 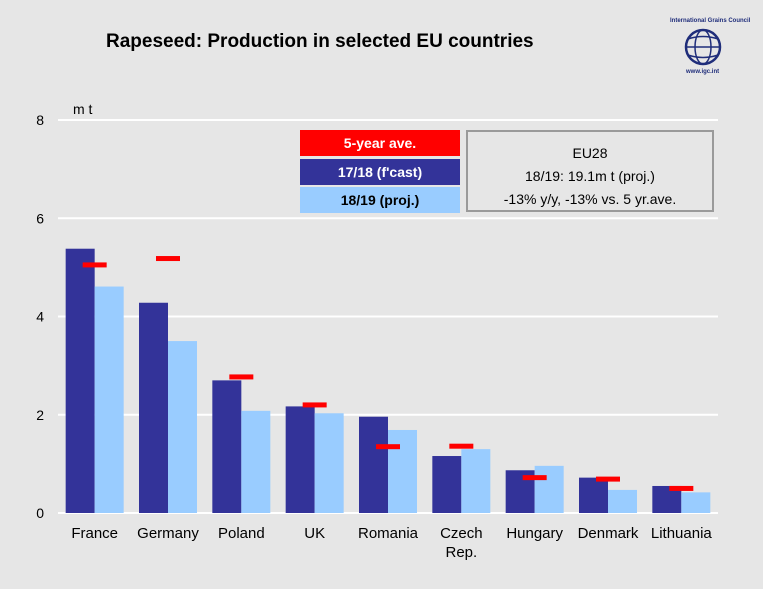 What do you see at coordinates (534, 533) in the screenshot?
I see `x-tick-label: Hungary` at bounding box center [534, 533].